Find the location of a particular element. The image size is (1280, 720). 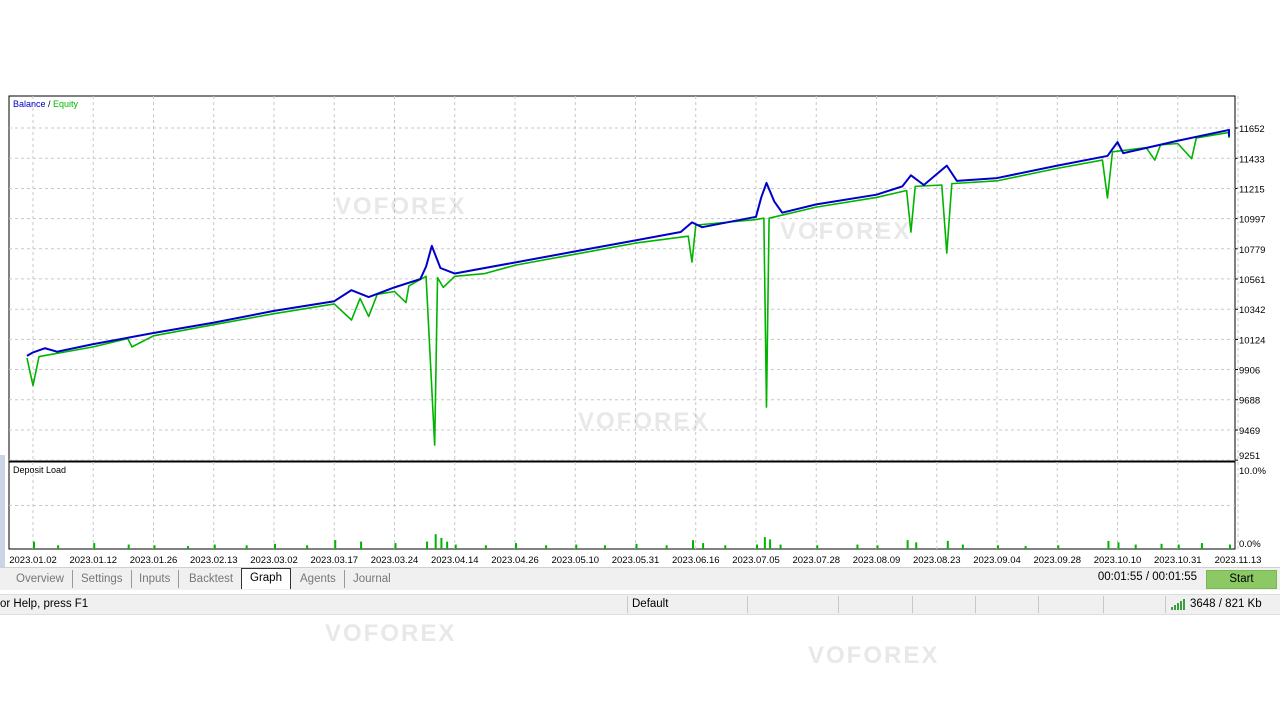

x-tick-label: 2023.03.02 is located at coordinates (274, 560).